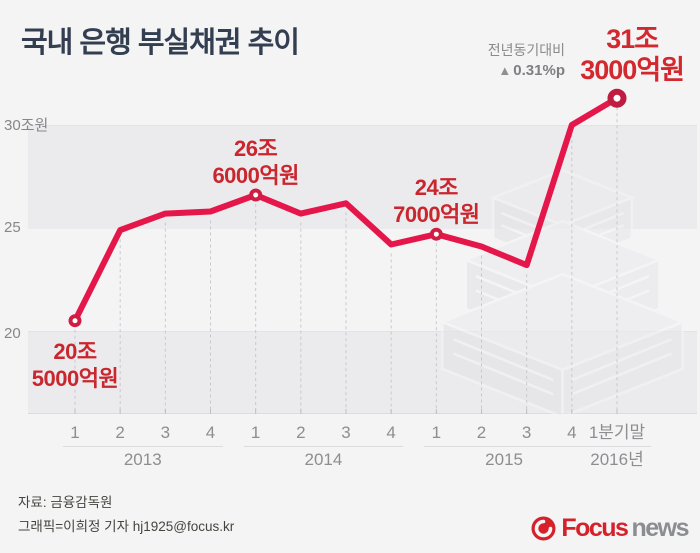 Image resolution: width=700 pixels, height=553 pixels. What do you see at coordinates (617, 459) in the screenshot?
I see `x-axis-year-label: 2016년` at bounding box center [617, 459].